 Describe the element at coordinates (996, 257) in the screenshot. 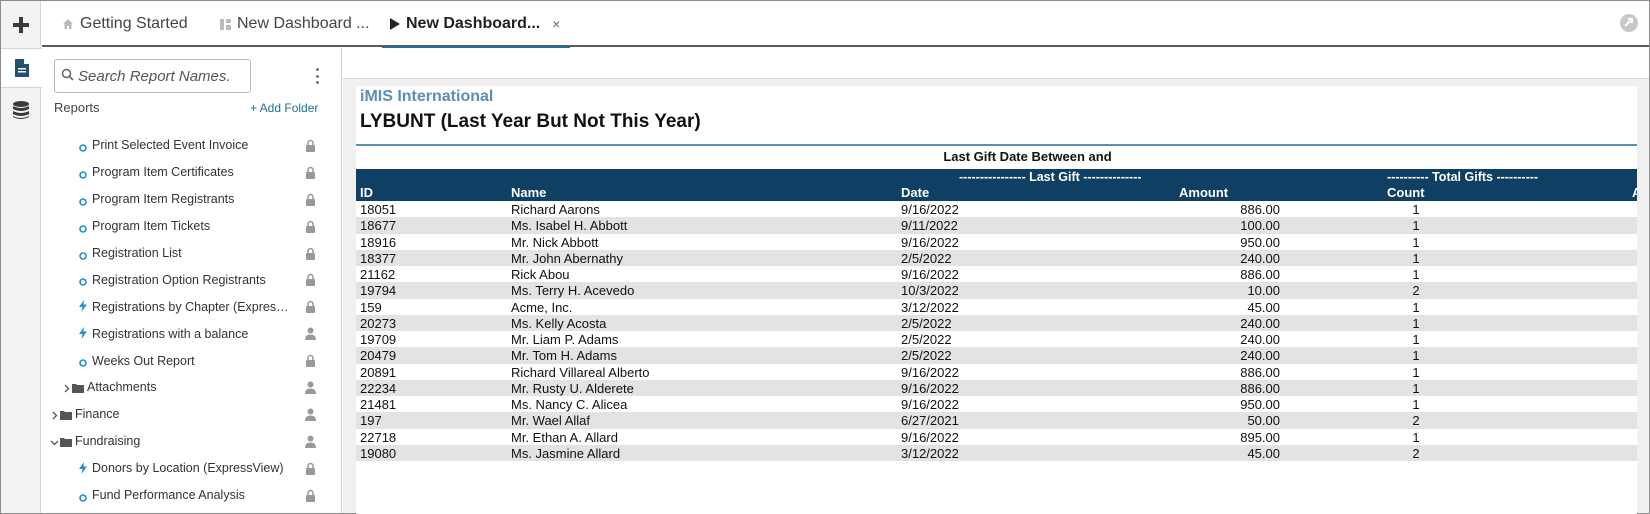

I see `table-row: 18377 Mr. John Abernathy 2/5/2022 240.00 1` at that location.